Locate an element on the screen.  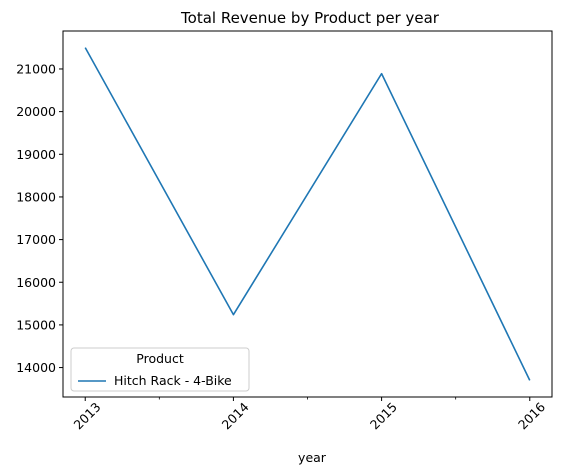
y-tick-label: 21000 is located at coordinates (36, 68).